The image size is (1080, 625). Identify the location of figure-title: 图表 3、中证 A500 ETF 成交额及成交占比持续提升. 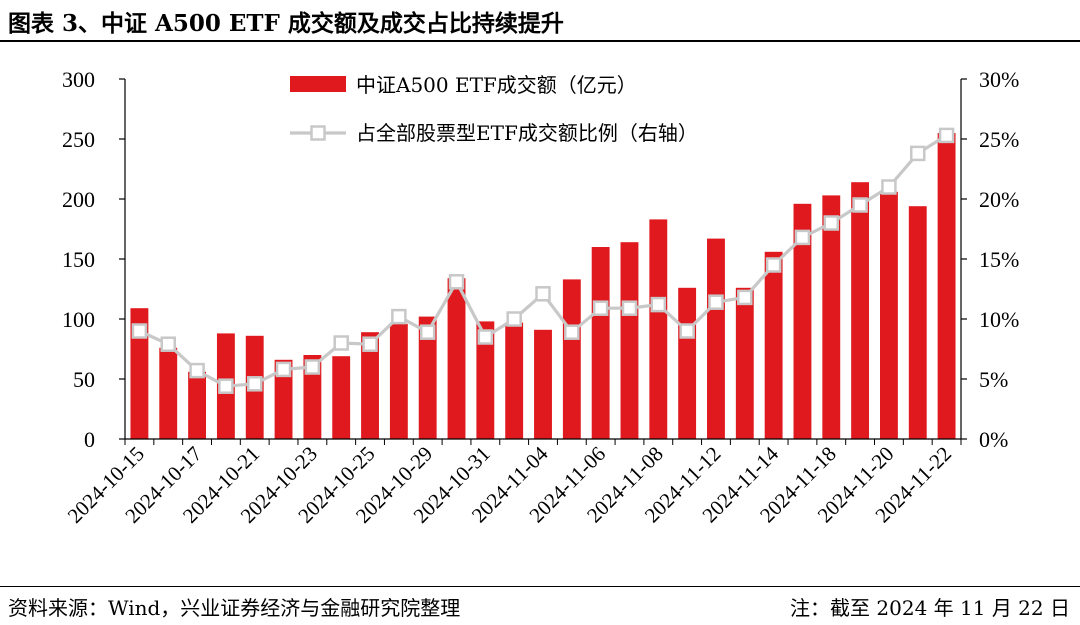
(286, 23).